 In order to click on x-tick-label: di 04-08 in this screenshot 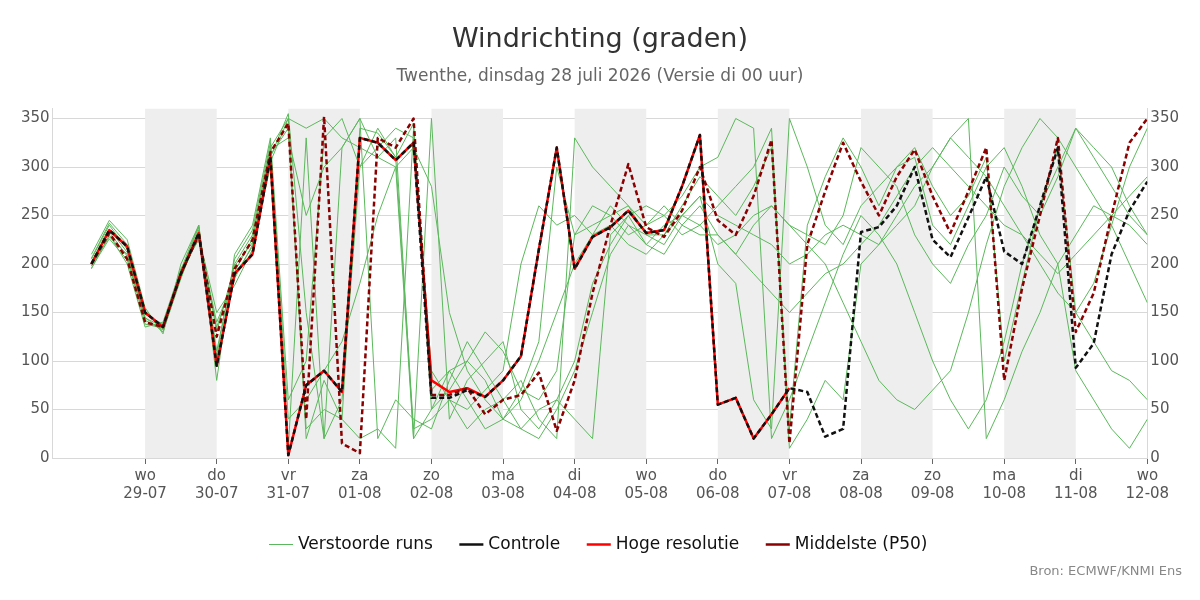, I will do `click(574, 483)`.